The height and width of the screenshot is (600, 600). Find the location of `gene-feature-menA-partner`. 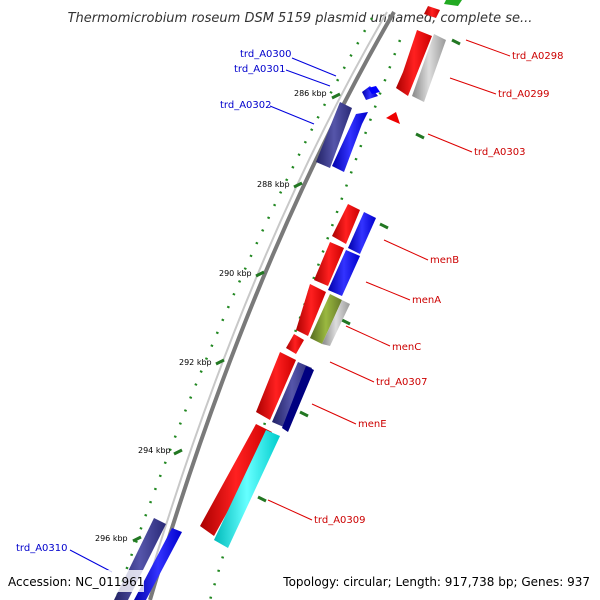

gene-feature-menA-partner is located at coordinates (344, 273).